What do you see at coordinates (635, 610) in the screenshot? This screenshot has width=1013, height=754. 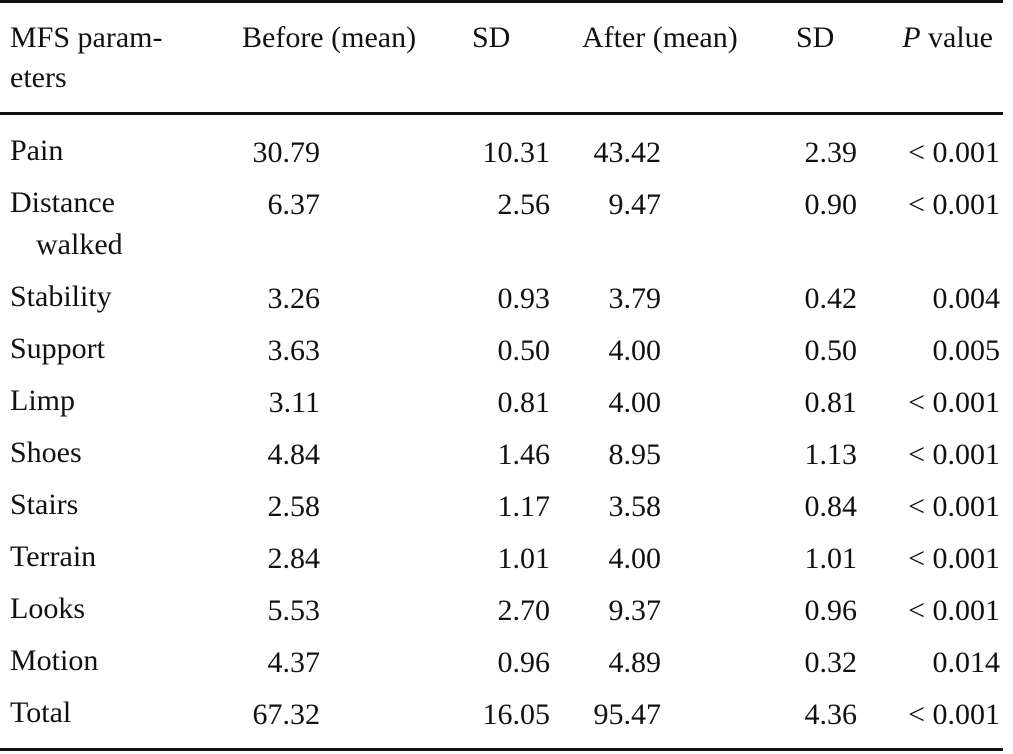 I see `row-after-mean: 9.37` at bounding box center [635, 610].